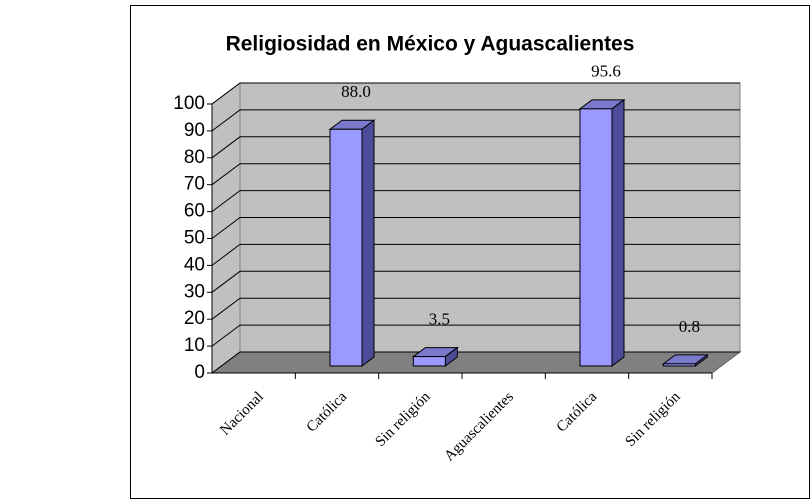  What do you see at coordinates (430, 44) in the screenshot?
I see `chart-title: Religiosidad en México y Aguascalientes` at bounding box center [430, 44].